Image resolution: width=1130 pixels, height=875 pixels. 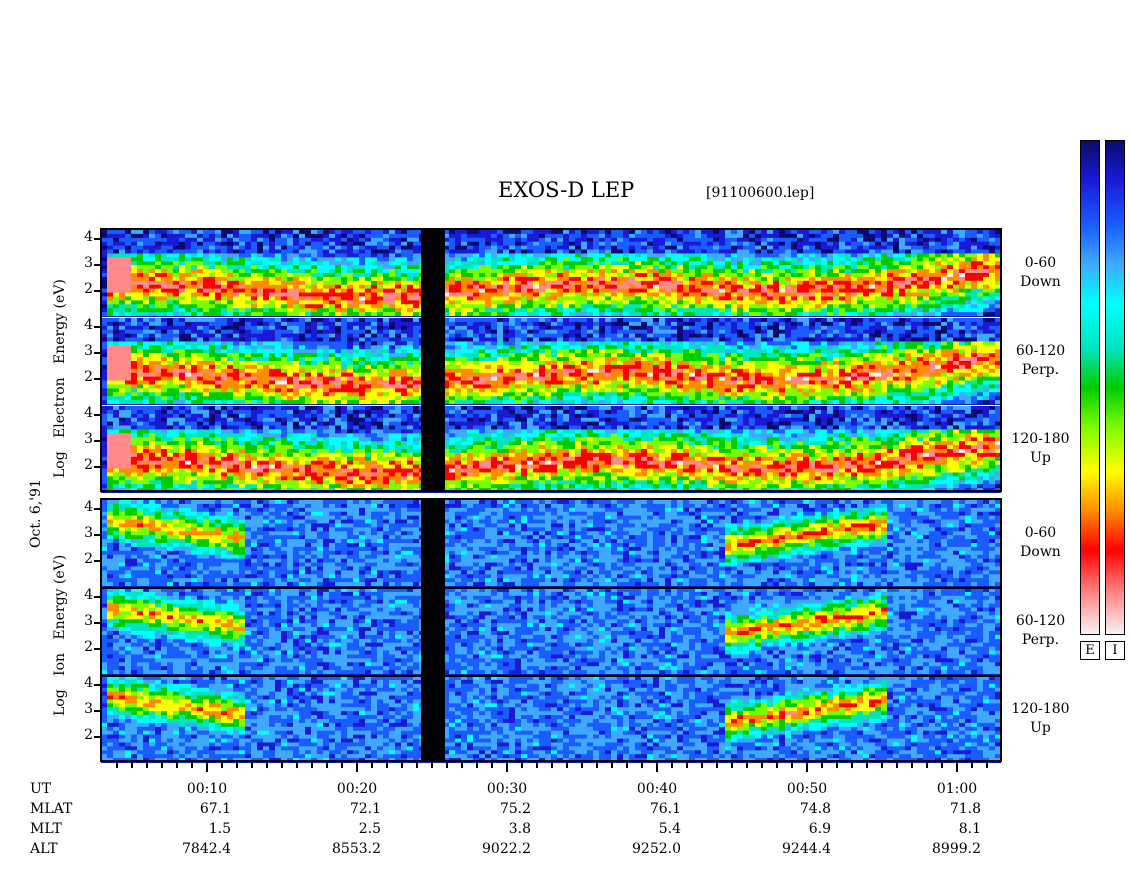 What do you see at coordinates (965, 809) in the screenshot?
I see `ephemeris-value: 71.8` at bounding box center [965, 809].